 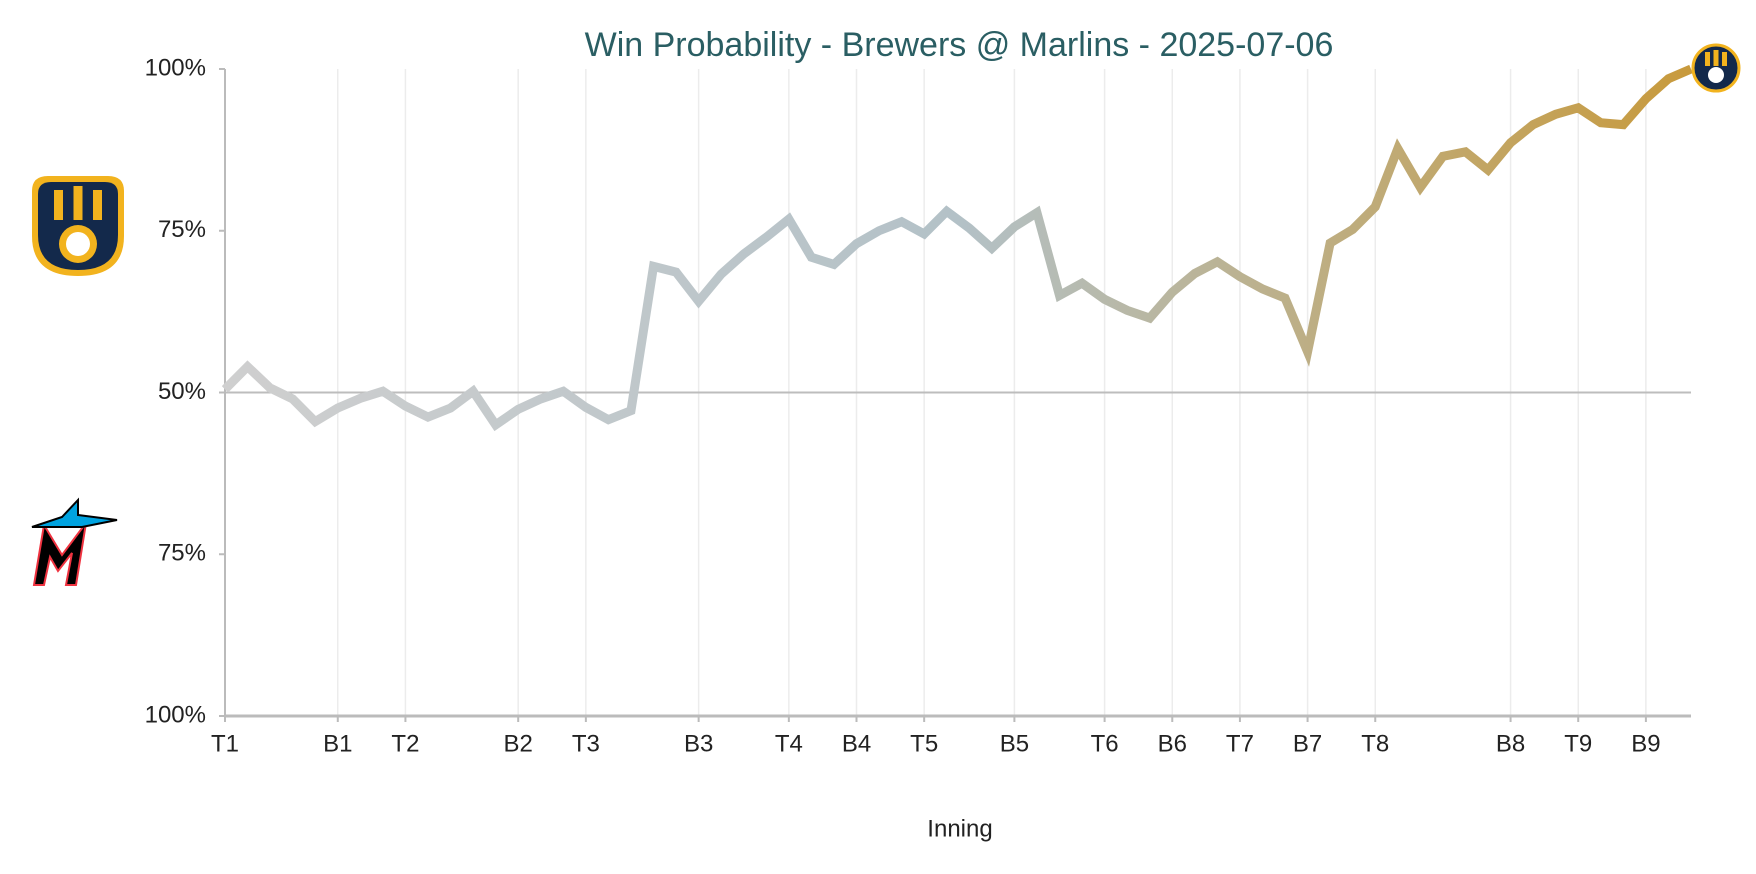 What do you see at coordinates (959, 828) in the screenshot?
I see `x-axis-label: Inning` at bounding box center [959, 828].